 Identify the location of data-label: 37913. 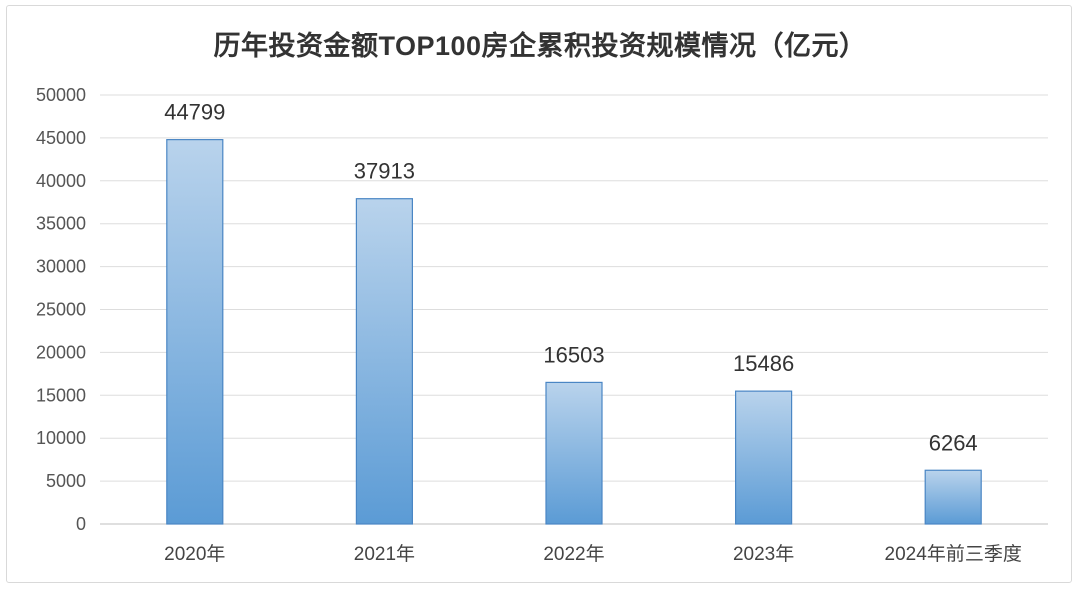
(384, 171).